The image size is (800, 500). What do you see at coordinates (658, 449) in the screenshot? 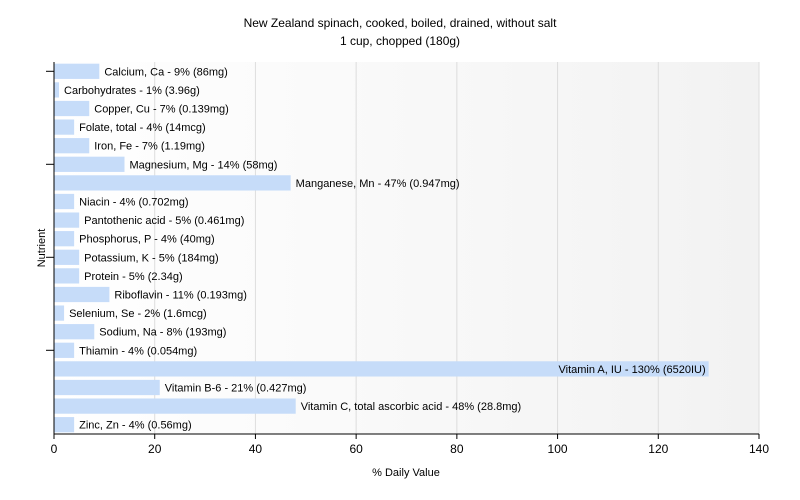
I see `x-tick-label: 120` at bounding box center [658, 449].